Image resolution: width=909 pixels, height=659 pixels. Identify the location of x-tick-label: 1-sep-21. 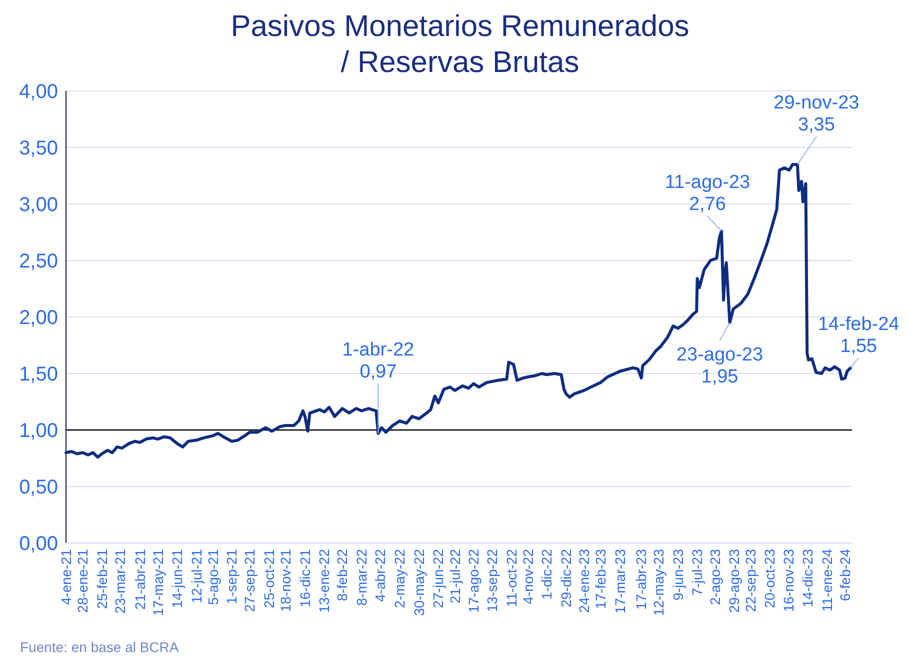
(232, 576).